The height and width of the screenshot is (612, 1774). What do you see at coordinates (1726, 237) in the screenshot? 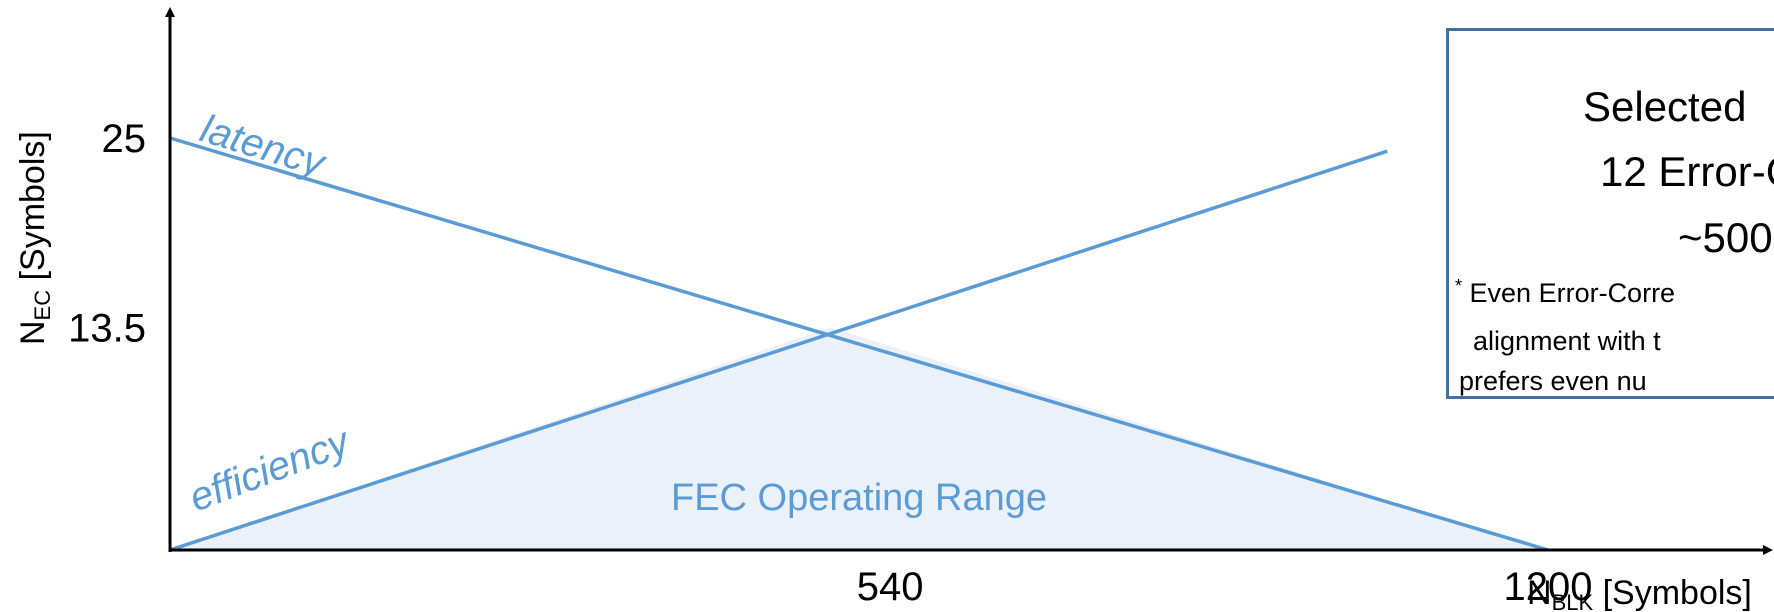
I see `info-line-block-size: ~500 s` at bounding box center [1726, 237].